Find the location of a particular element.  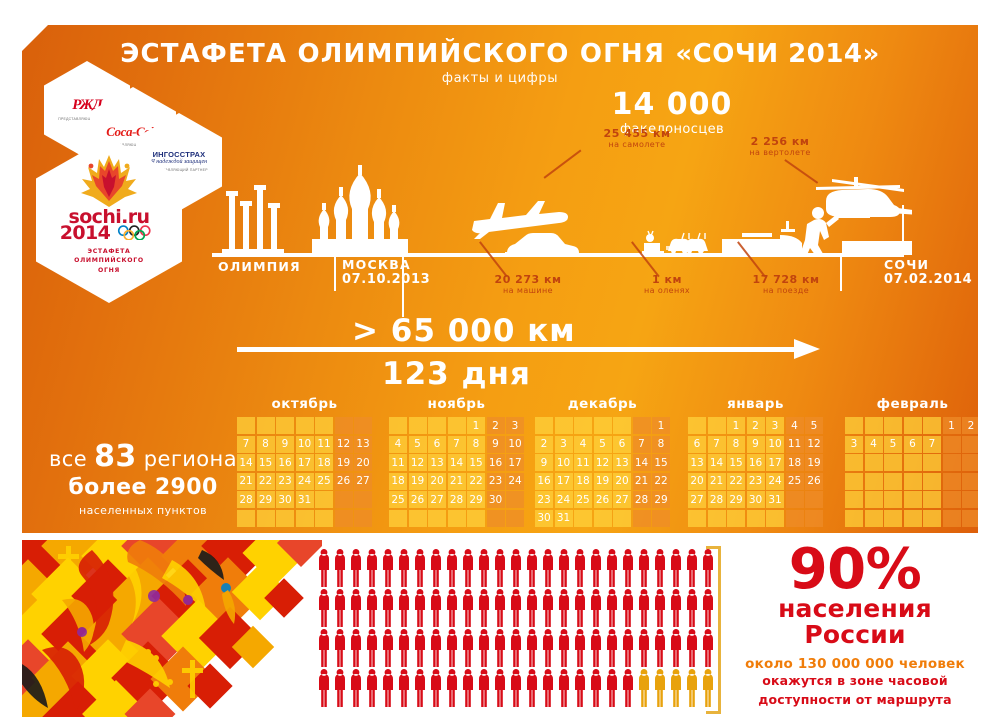

stat-label: на поезде is located at coordinates (786, 290).